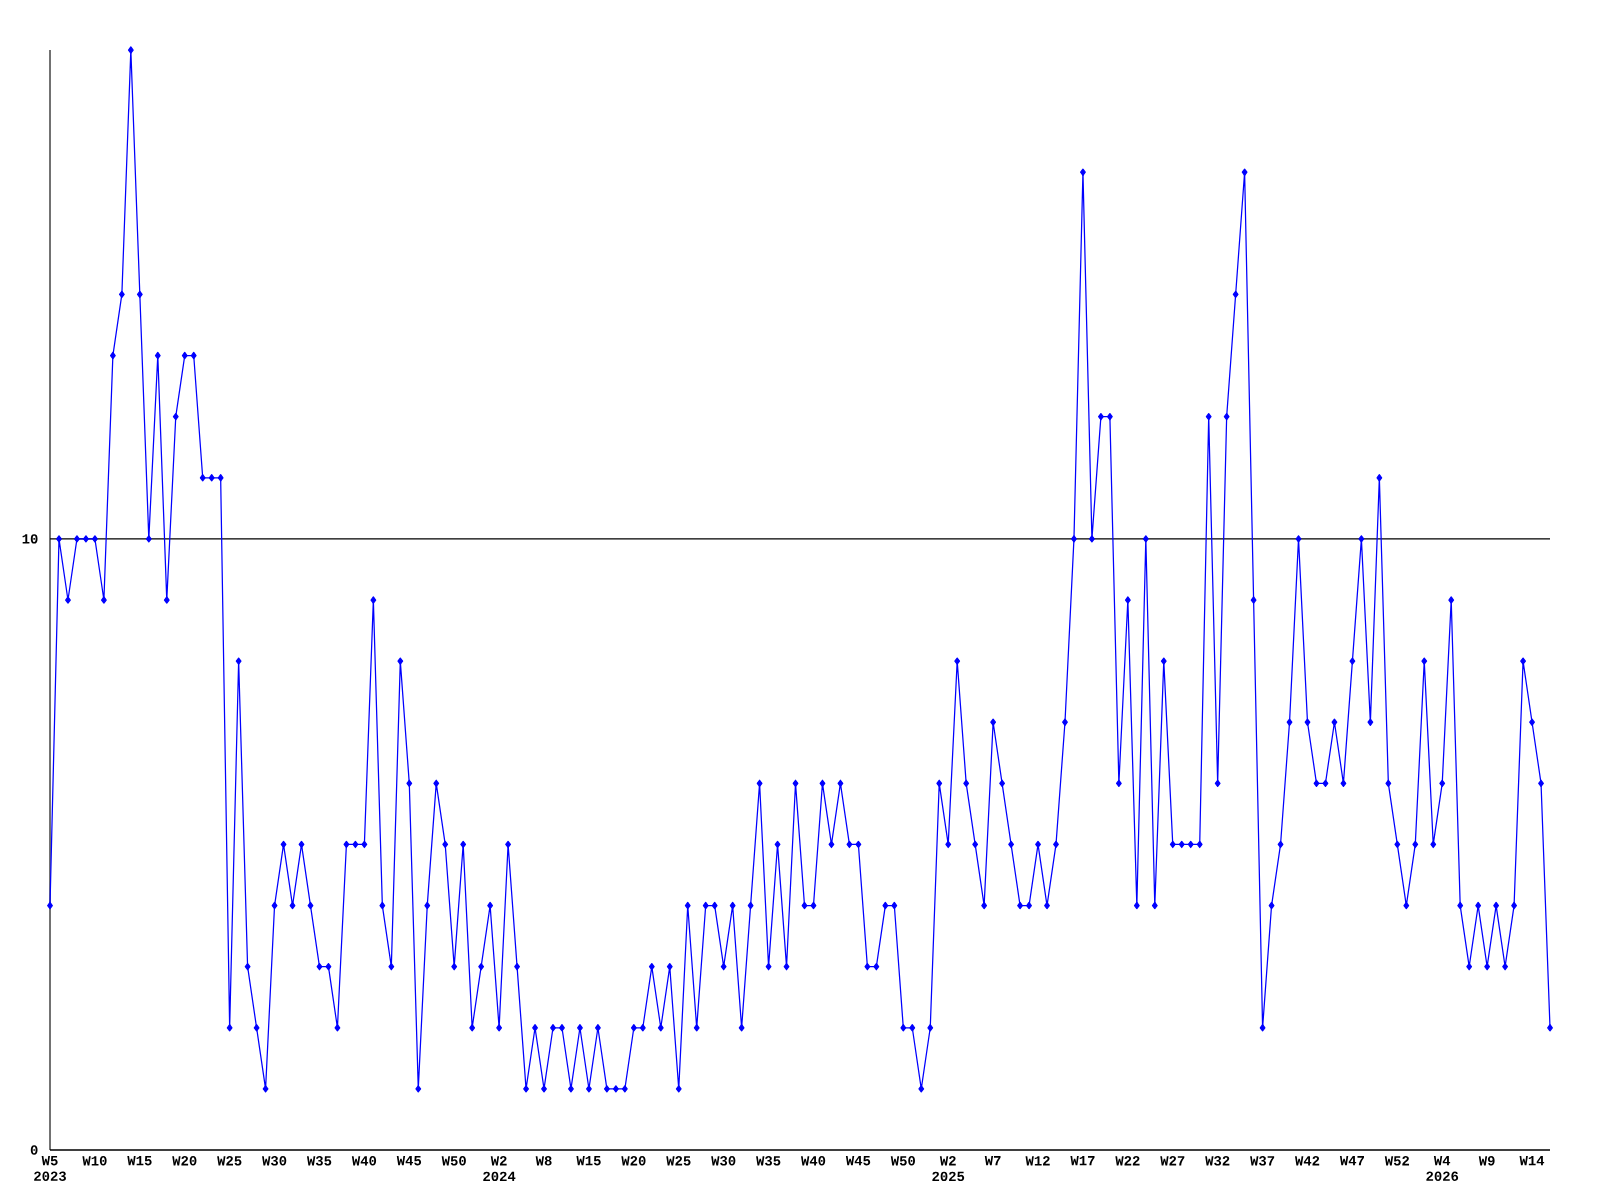  What do you see at coordinates (50, 1168) in the screenshot?
I see `x-tick-label: W5 2023` at bounding box center [50, 1168].